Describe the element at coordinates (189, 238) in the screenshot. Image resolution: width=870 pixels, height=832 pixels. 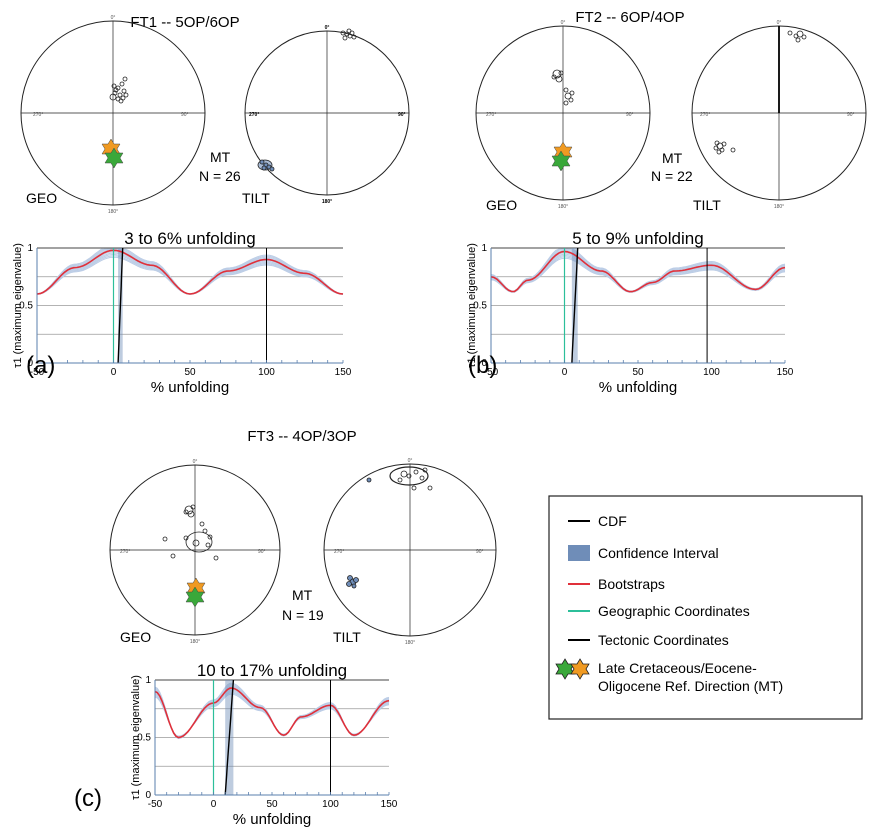
I see `chart-title: 3 to 6% unfolding` at that location.